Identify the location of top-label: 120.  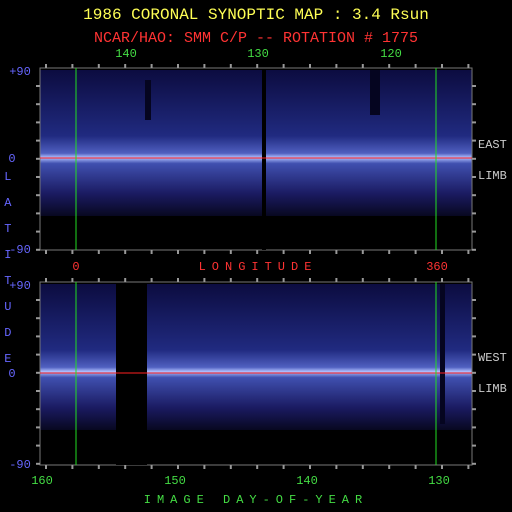
(391, 54).